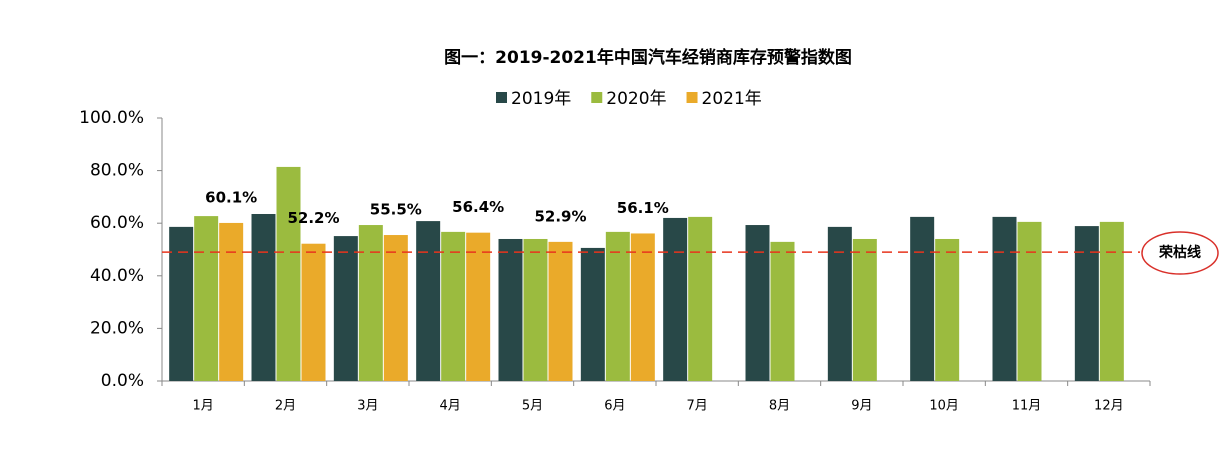 The height and width of the screenshot is (468, 1220). I want to click on x-tick-label: 5月, so click(532, 406).